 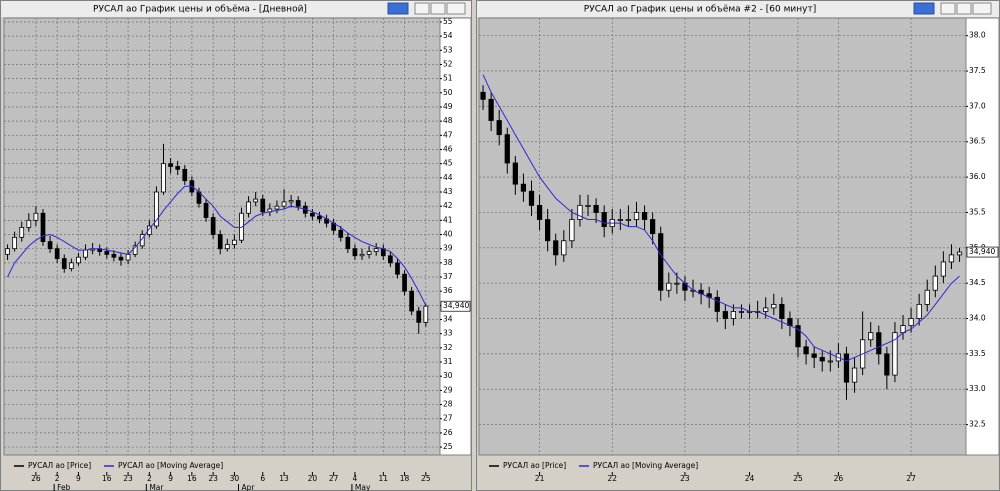 I want to click on y-tick-label: 37.5, so click(x=977, y=70).